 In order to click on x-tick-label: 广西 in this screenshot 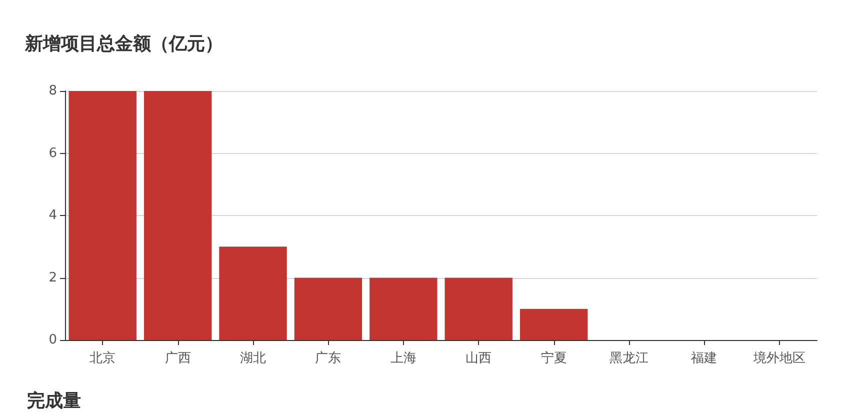, I will do `click(177, 358)`.